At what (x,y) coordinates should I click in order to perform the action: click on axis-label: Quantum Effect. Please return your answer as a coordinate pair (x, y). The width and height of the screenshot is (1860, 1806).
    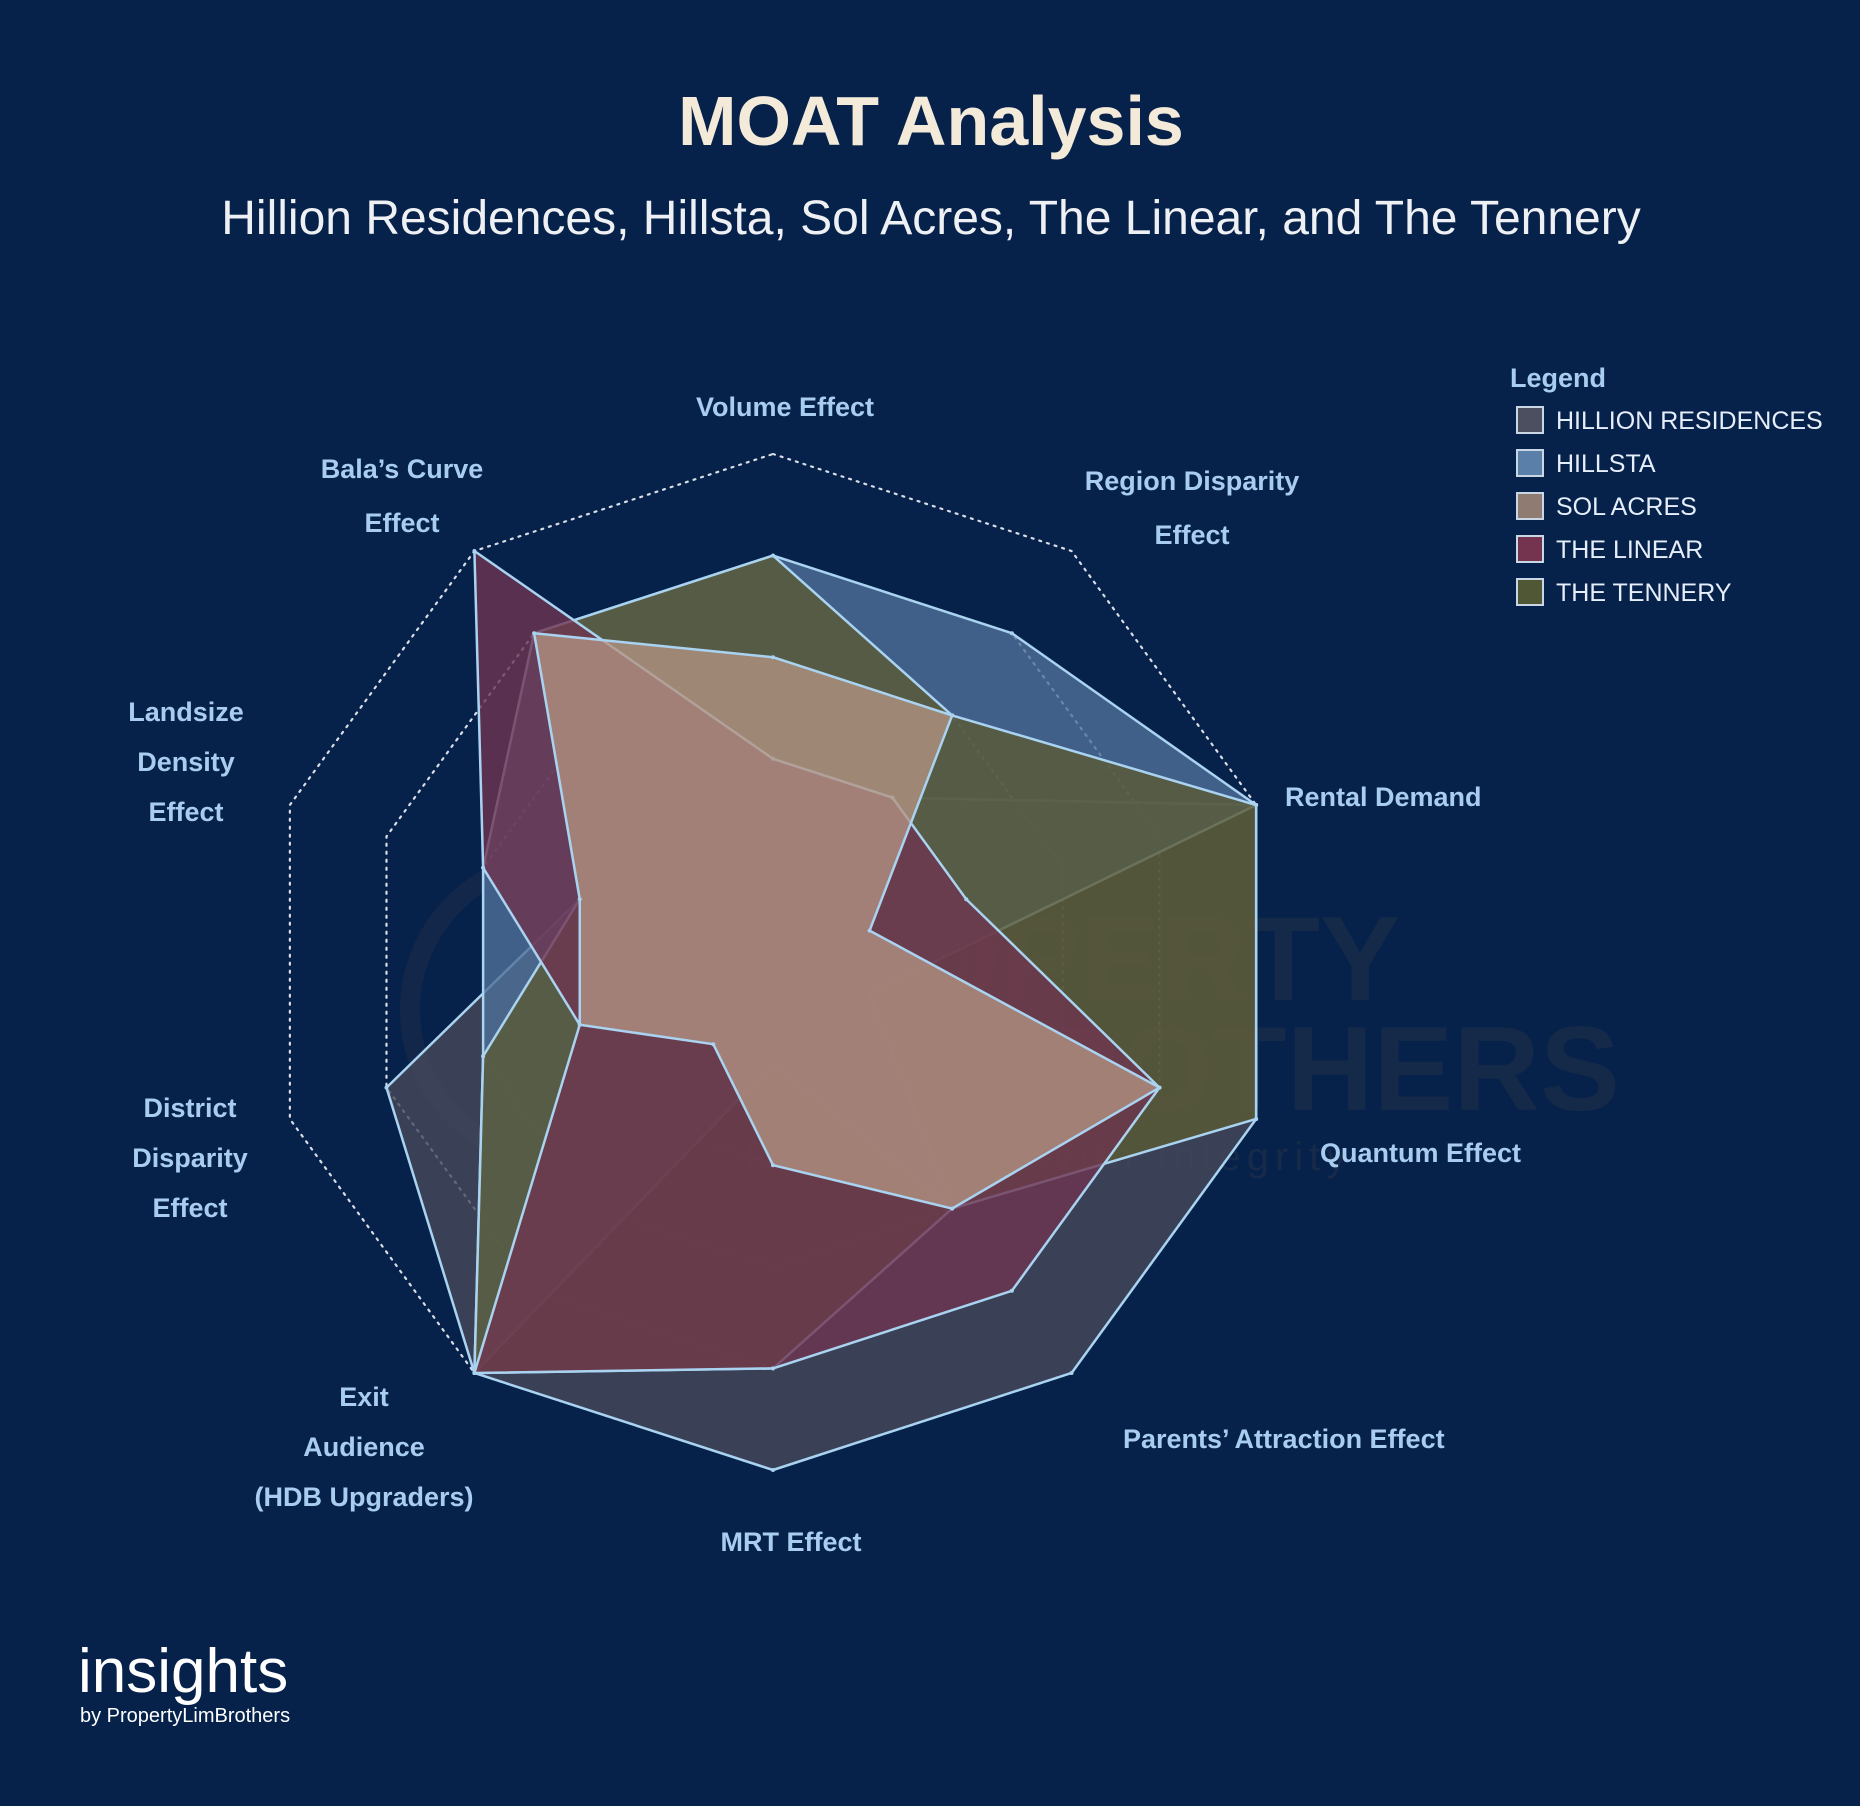
    Looking at the image, I should click on (1420, 1153).